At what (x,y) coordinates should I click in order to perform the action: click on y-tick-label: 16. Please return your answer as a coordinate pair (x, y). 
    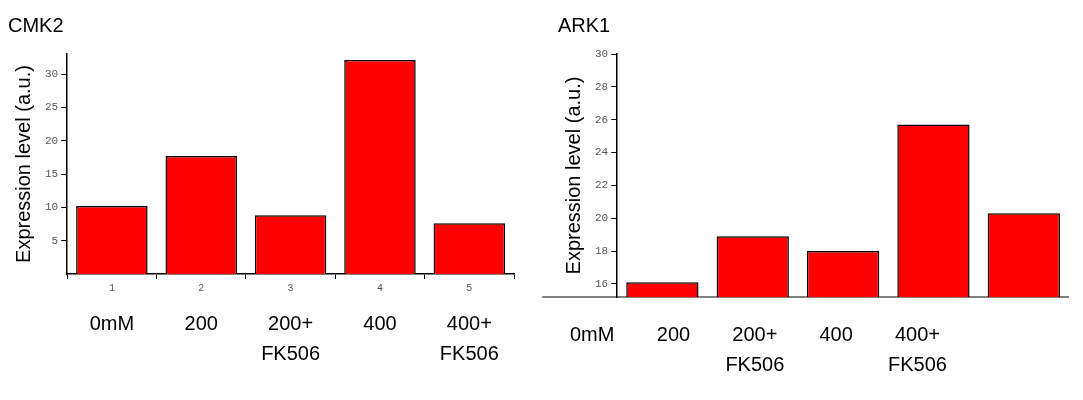
    Looking at the image, I should click on (602, 283).